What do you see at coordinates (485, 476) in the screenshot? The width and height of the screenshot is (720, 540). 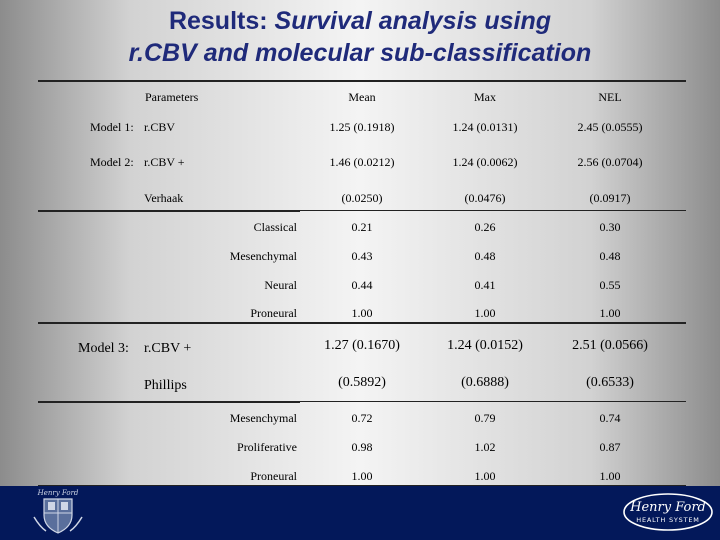 I see `model3-row-max: 1.00` at bounding box center [485, 476].